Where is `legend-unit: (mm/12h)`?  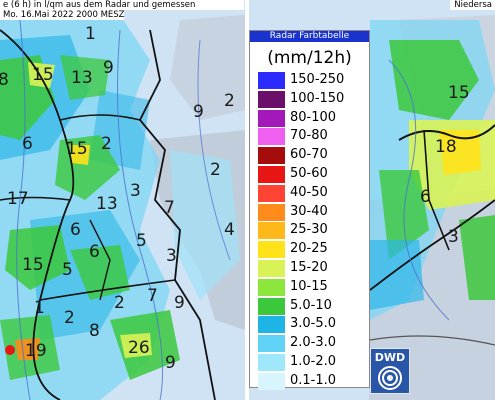
legend-unit: (mm/12h) is located at coordinates (309, 58).